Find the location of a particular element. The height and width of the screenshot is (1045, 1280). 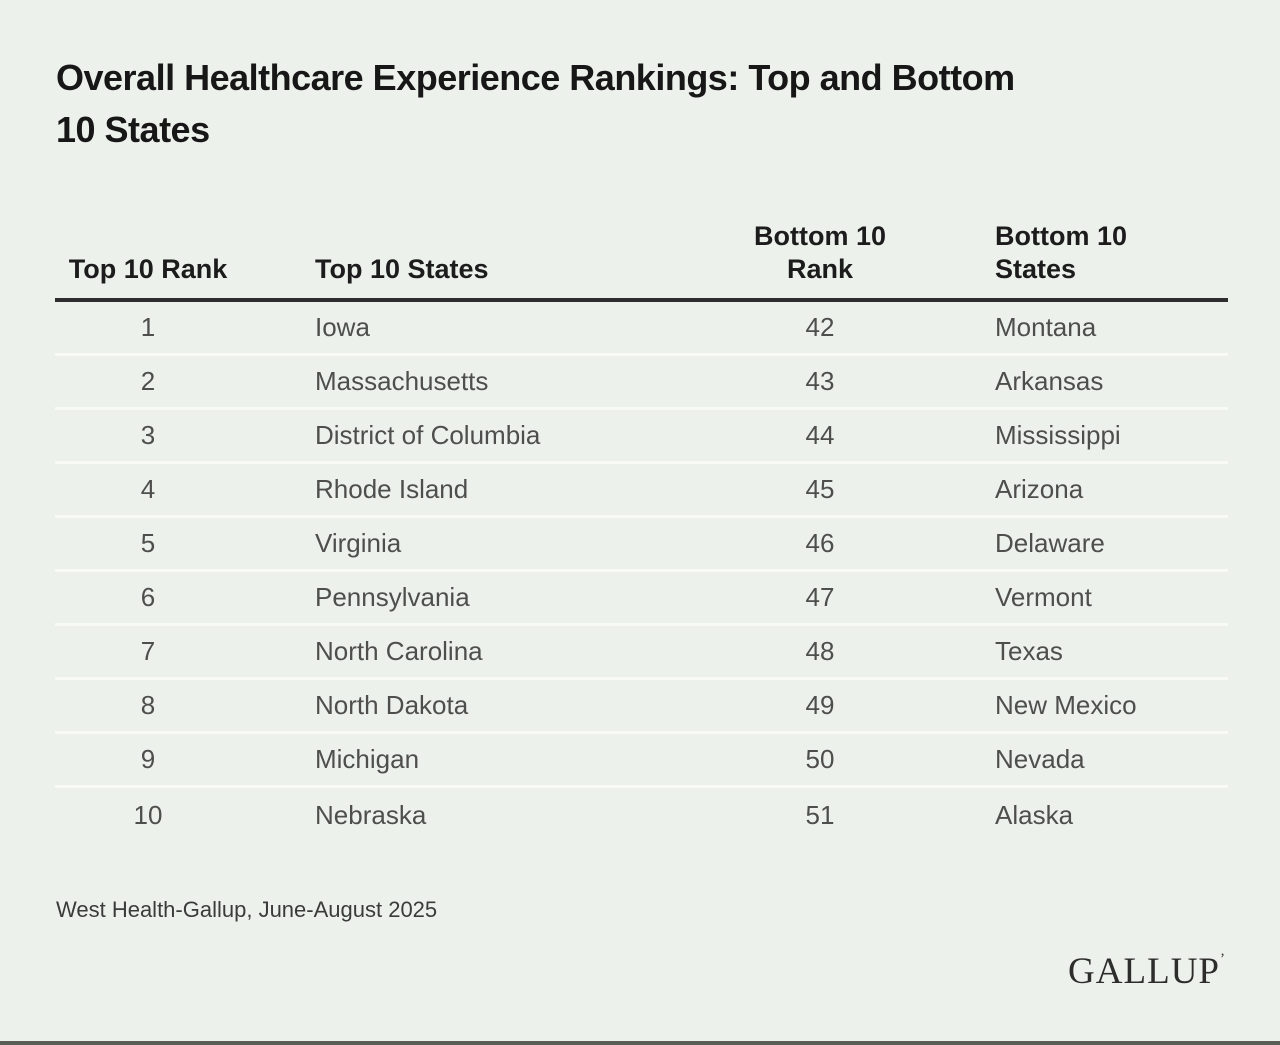

page-title-line-2: 10 States is located at coordinates (133, 129).